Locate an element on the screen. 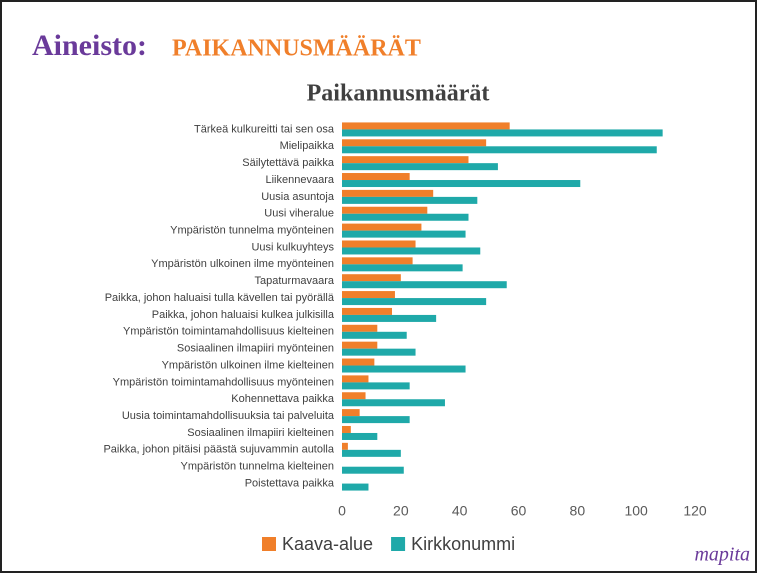  x-tick-label: 60 is located at coordinates (519, 511).